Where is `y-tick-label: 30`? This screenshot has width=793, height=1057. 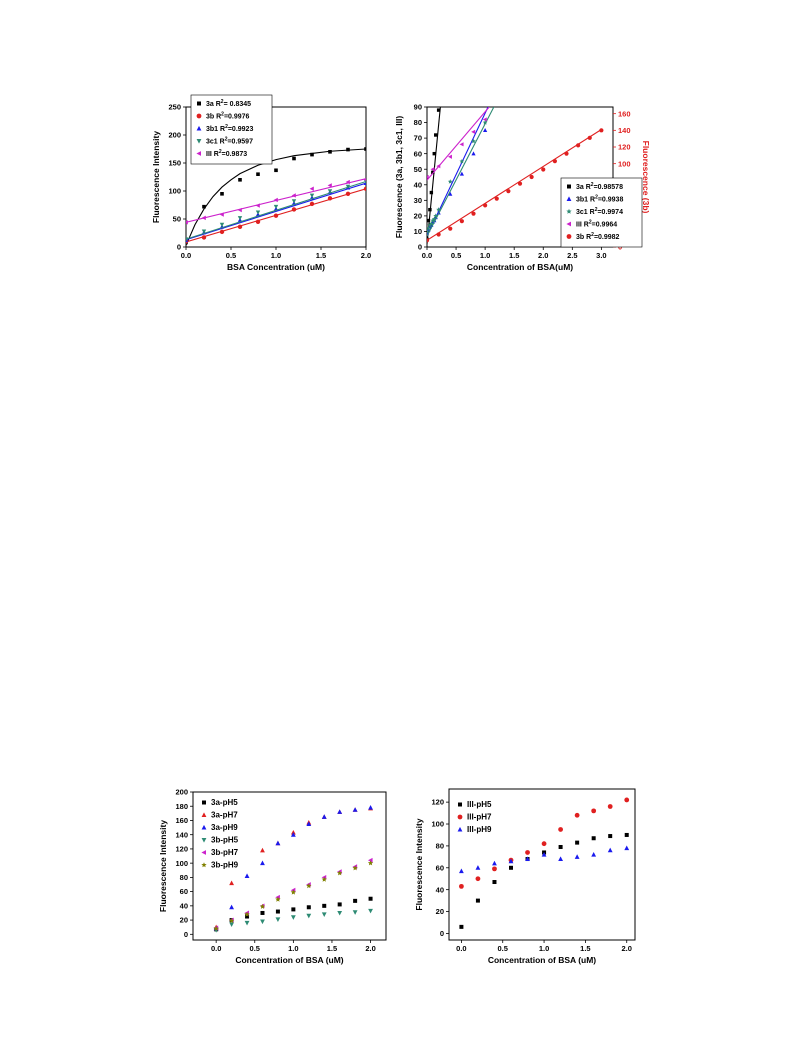
y-tick-label: 30 is located at coordinates (418, 200).